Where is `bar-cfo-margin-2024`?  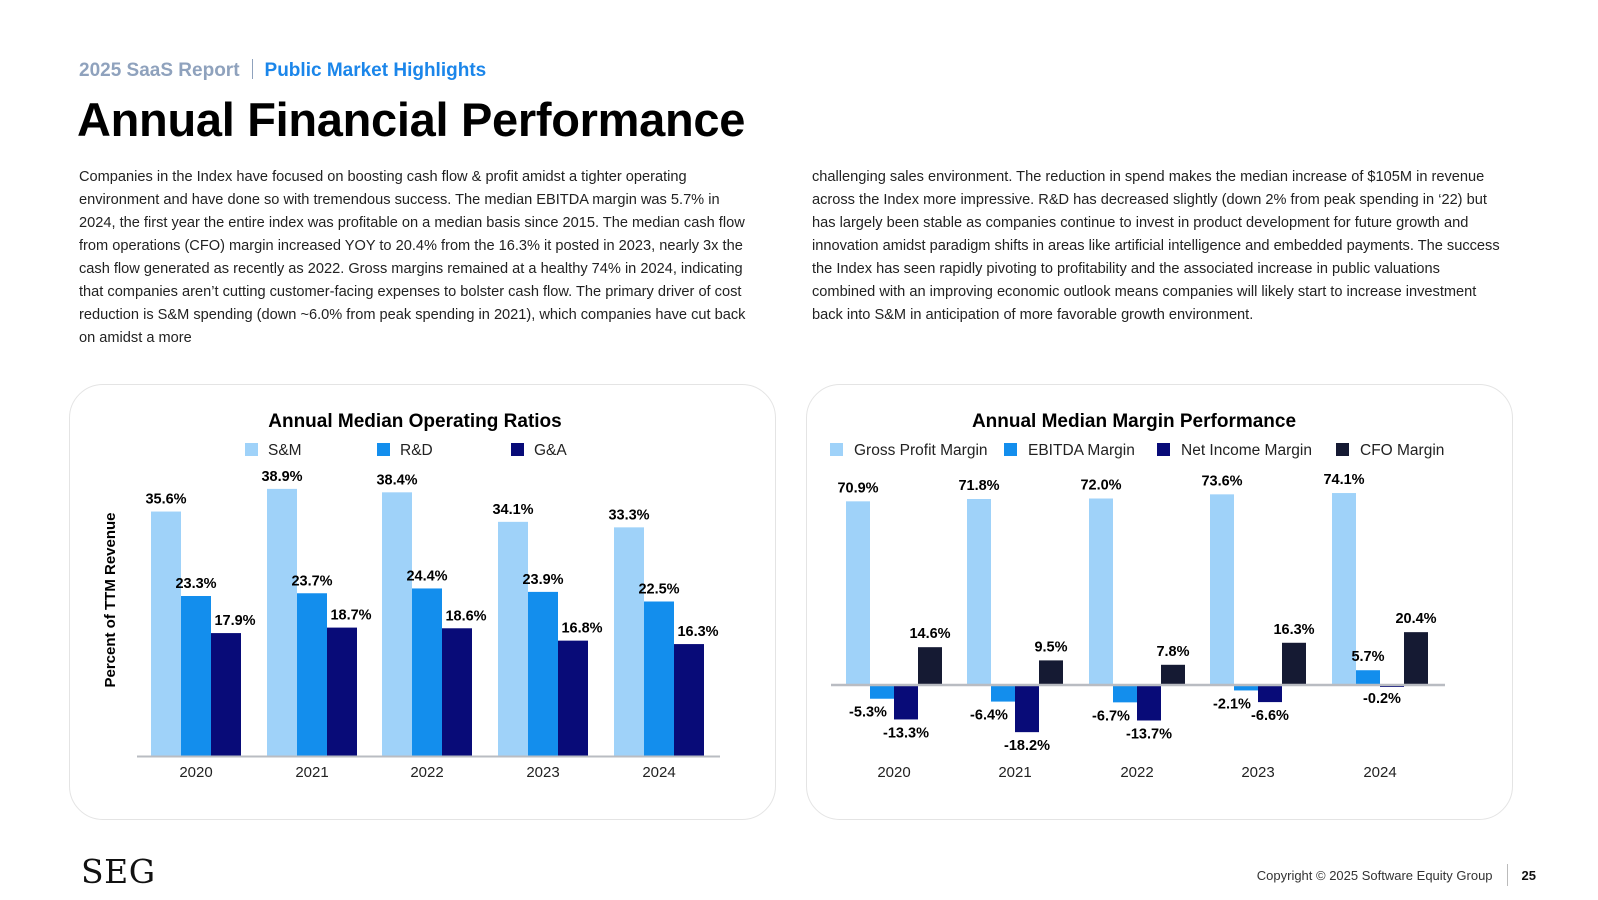 bar-cfo-margin-2024 is located at coordinates (1416, 658).